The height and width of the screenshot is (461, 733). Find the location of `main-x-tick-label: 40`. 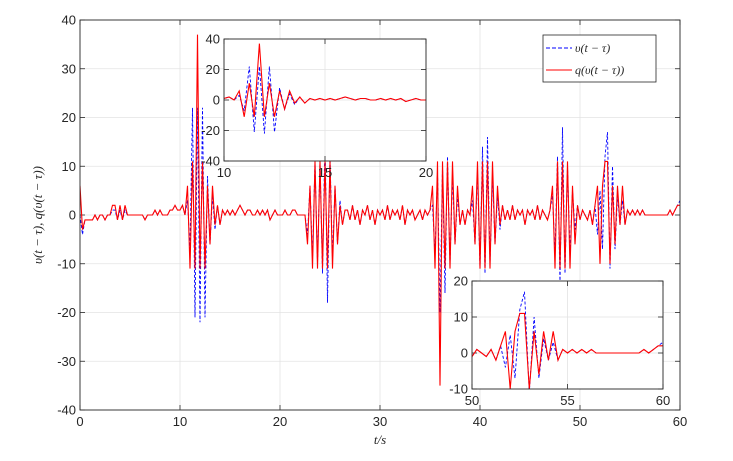

main-x-tick-label: 40 is located at coordinates (480, 421).